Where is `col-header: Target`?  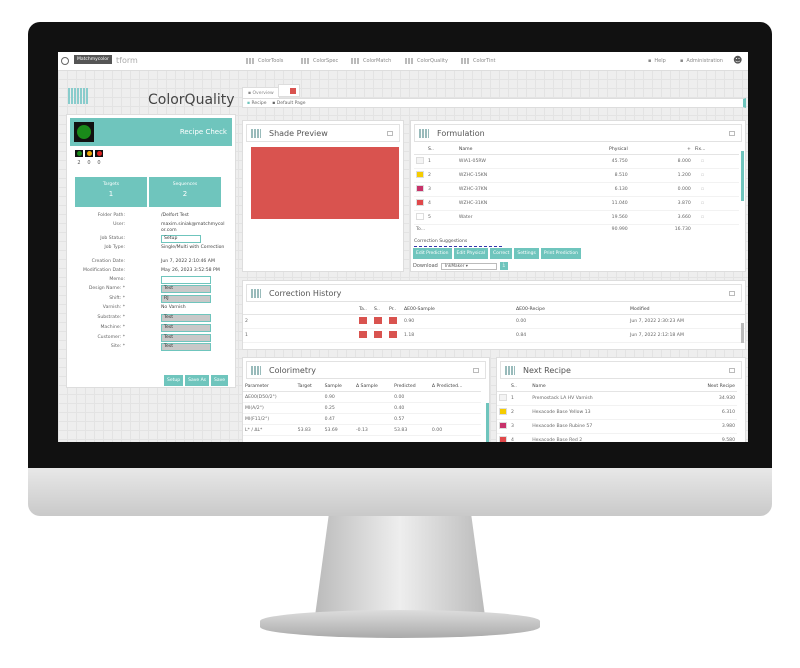
col-header: Target is located at coordinates (309, 387).